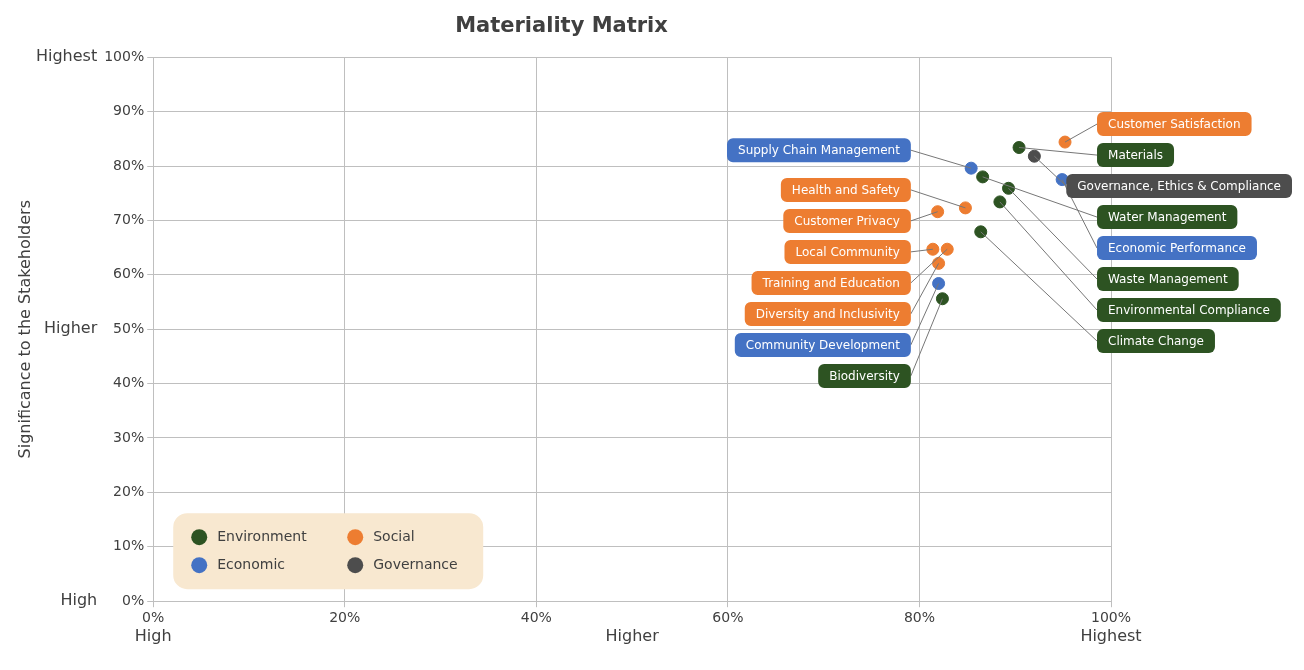 This screenshot has width=1304, height=670. I want to click on chart-title: Materiality Matrix, so click(562, 25).